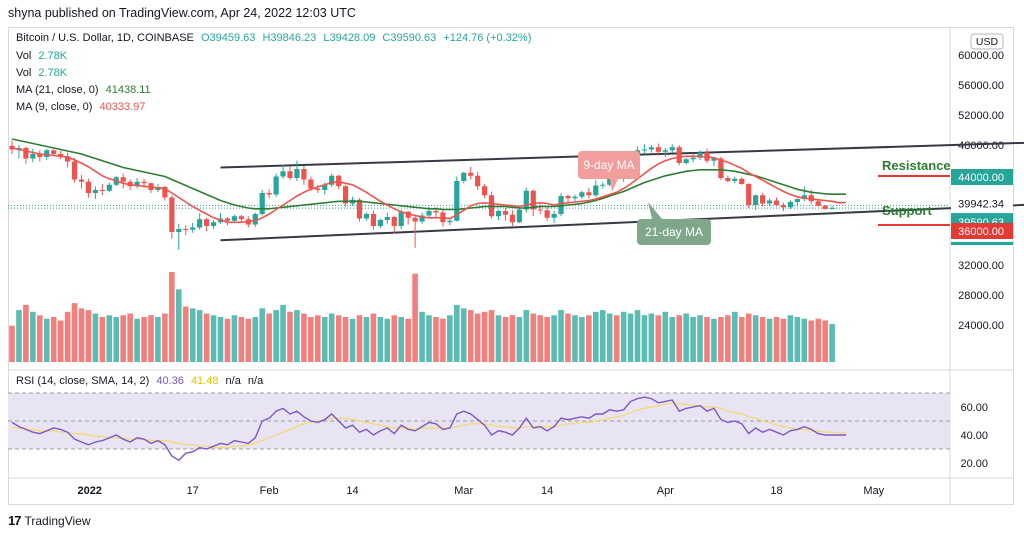 This screenshot has height=536, width=1024. I want to click on legend-vol2-value: 2.78K, so click(53, 73).